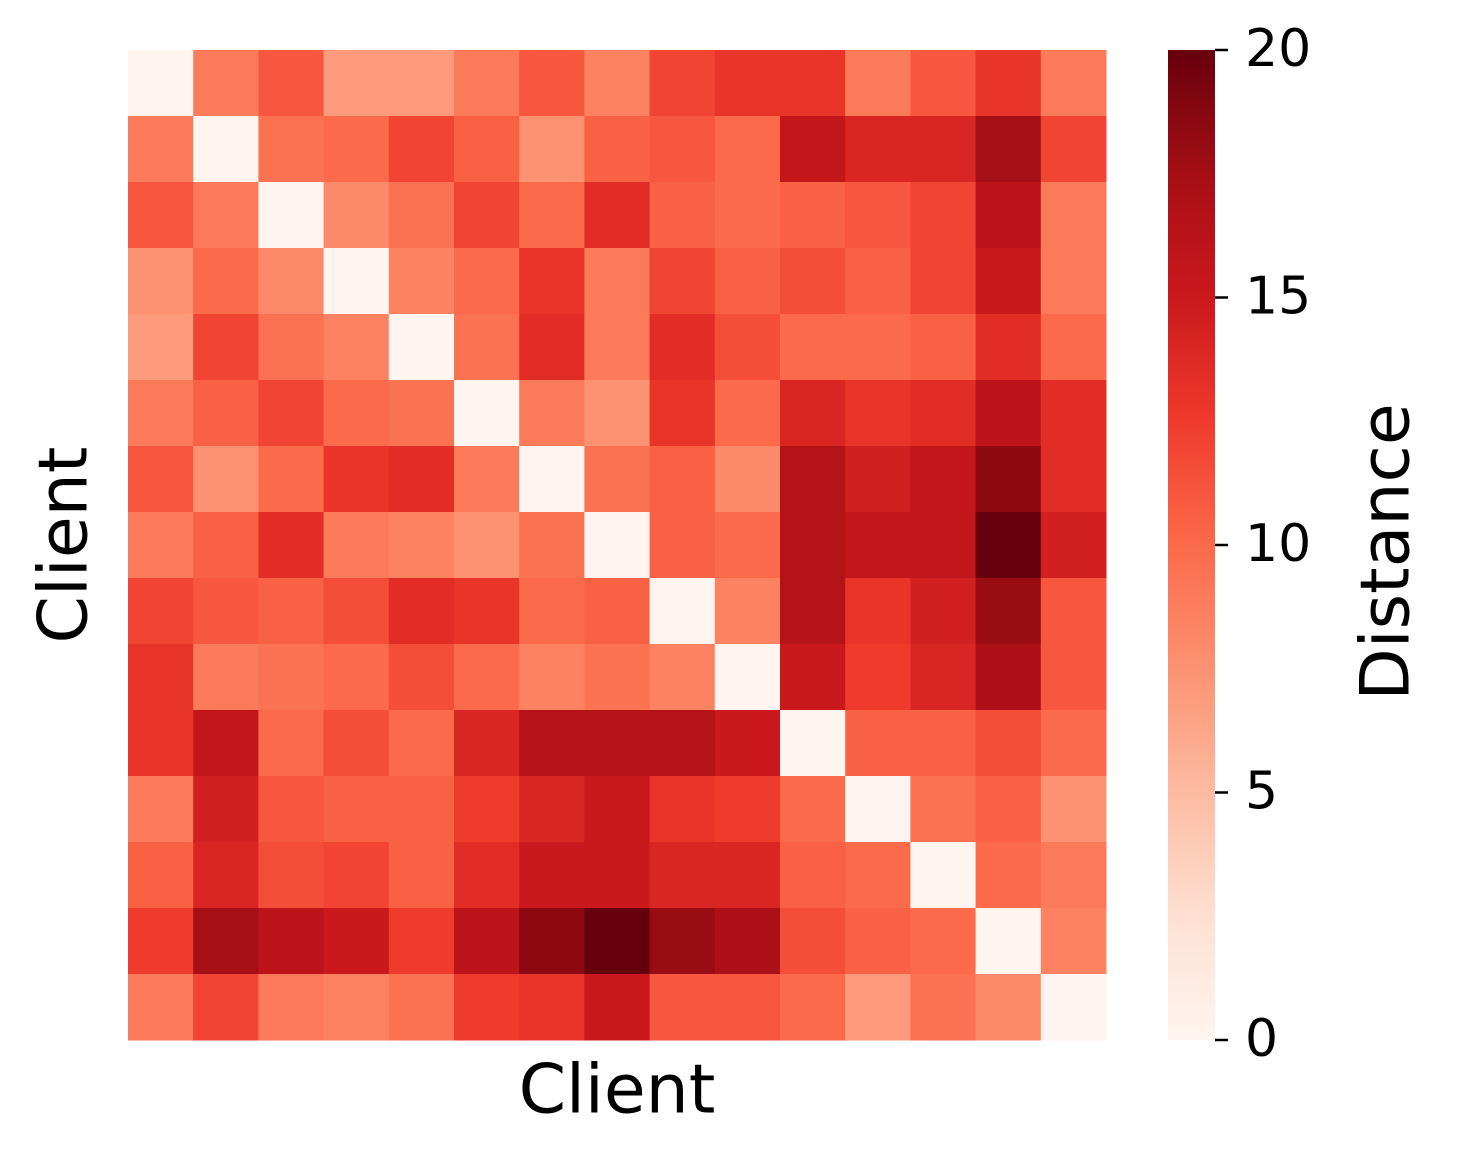 The height and width of the screenshot is (1168, 1458). What do you see at coordinates (1261, 1039) in the screenshot?
I see `colorbar-tick-label: 0` at bounding box center [1261, 1039].